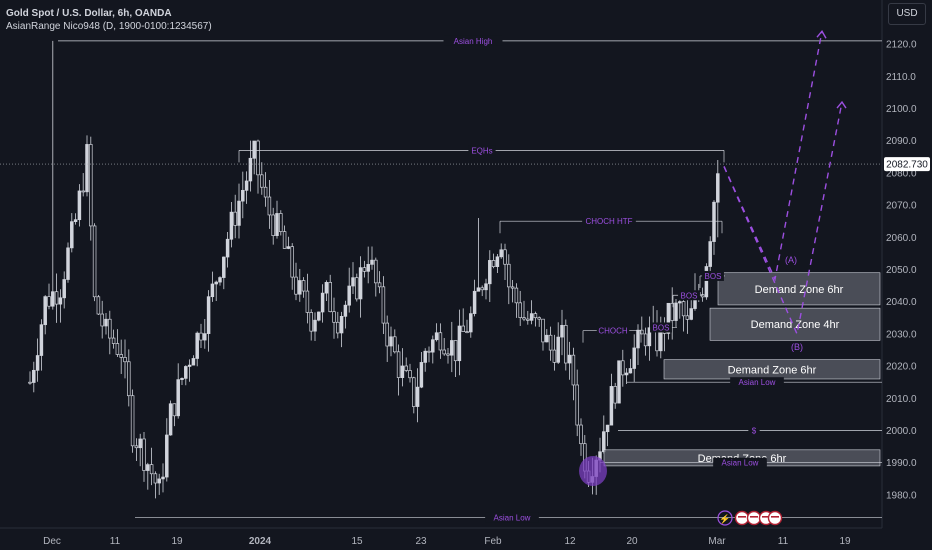 This screenshot has height=550, width=932. I want to click on x-tick-label: Feb, so click(493, 541).